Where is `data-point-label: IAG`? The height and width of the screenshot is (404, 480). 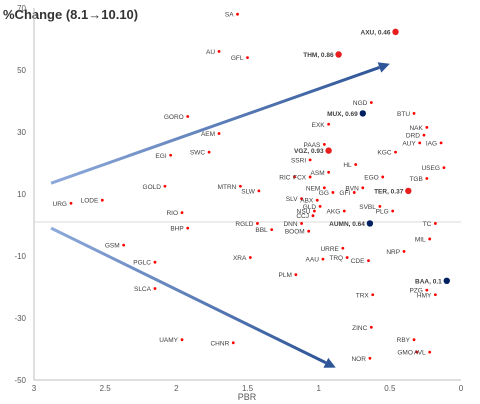
data-point-label: IAG is located at coordinates (431, 143).